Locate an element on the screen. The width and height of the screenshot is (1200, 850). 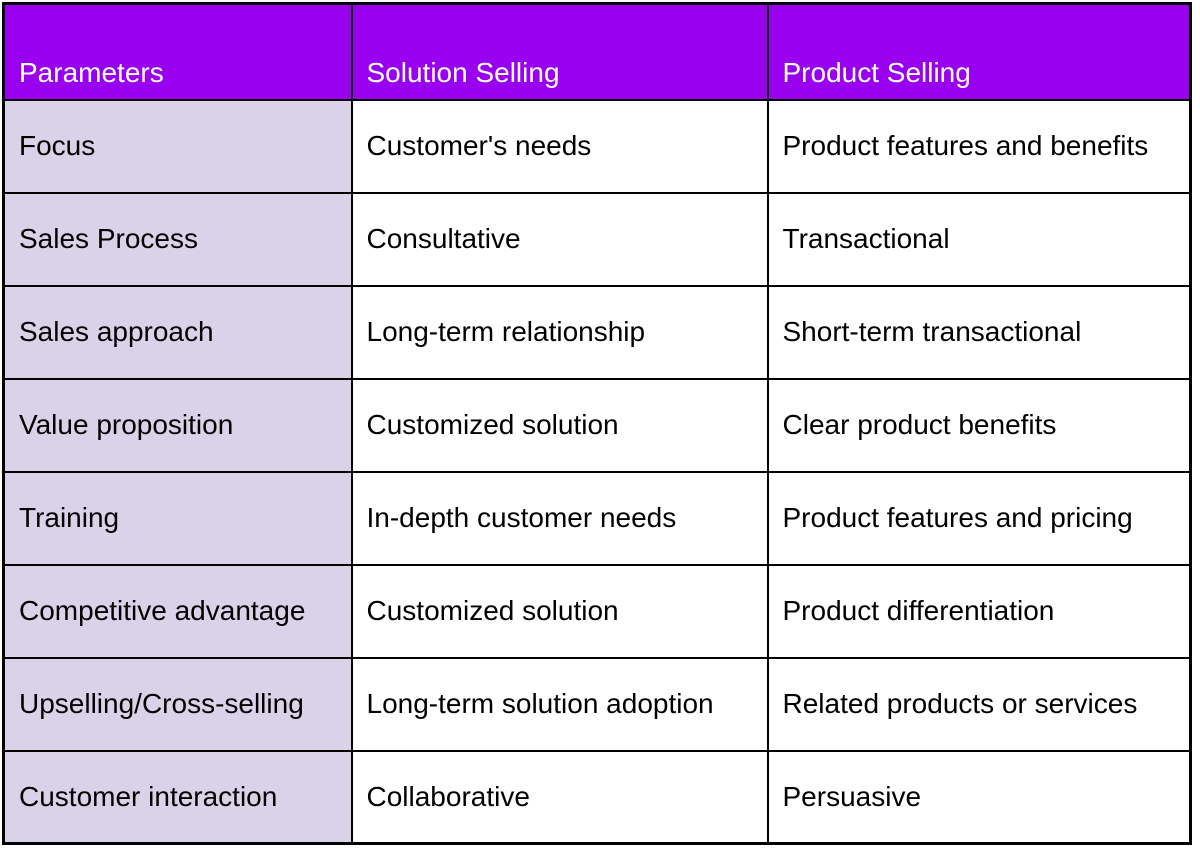
product-selling-cell: Transactional is located at coordinates (979, 239).